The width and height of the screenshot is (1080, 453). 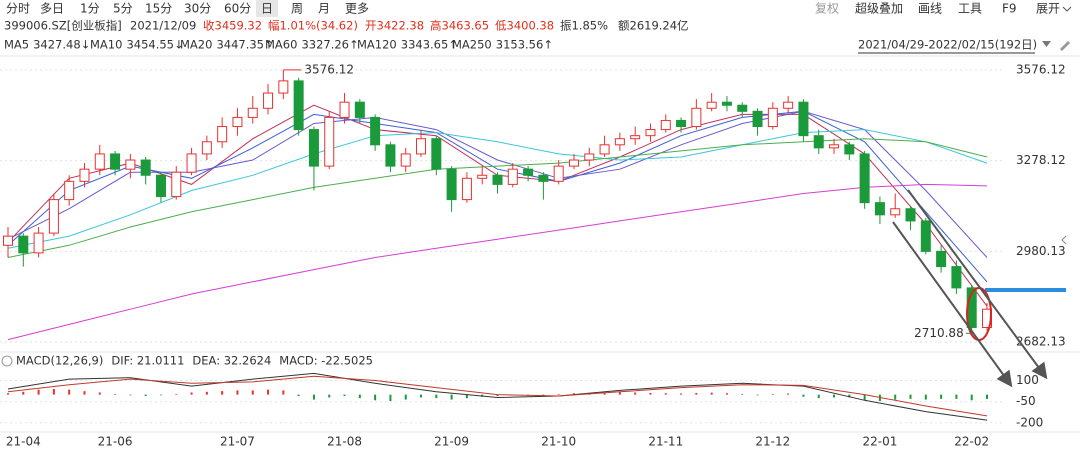 What do you see at coordinates (977, 284) in the screenshot?
I see `drawn-trend-arrow` at bounding box center [977, 284].